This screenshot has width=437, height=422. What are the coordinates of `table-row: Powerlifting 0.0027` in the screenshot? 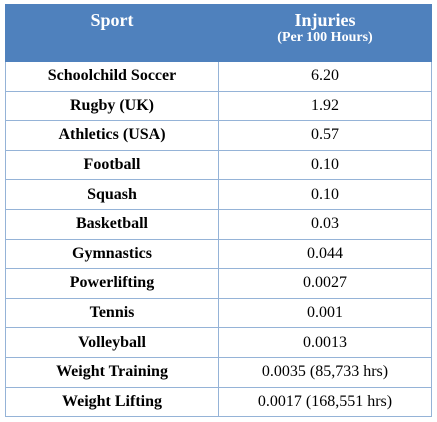 It's located at (218, 283).